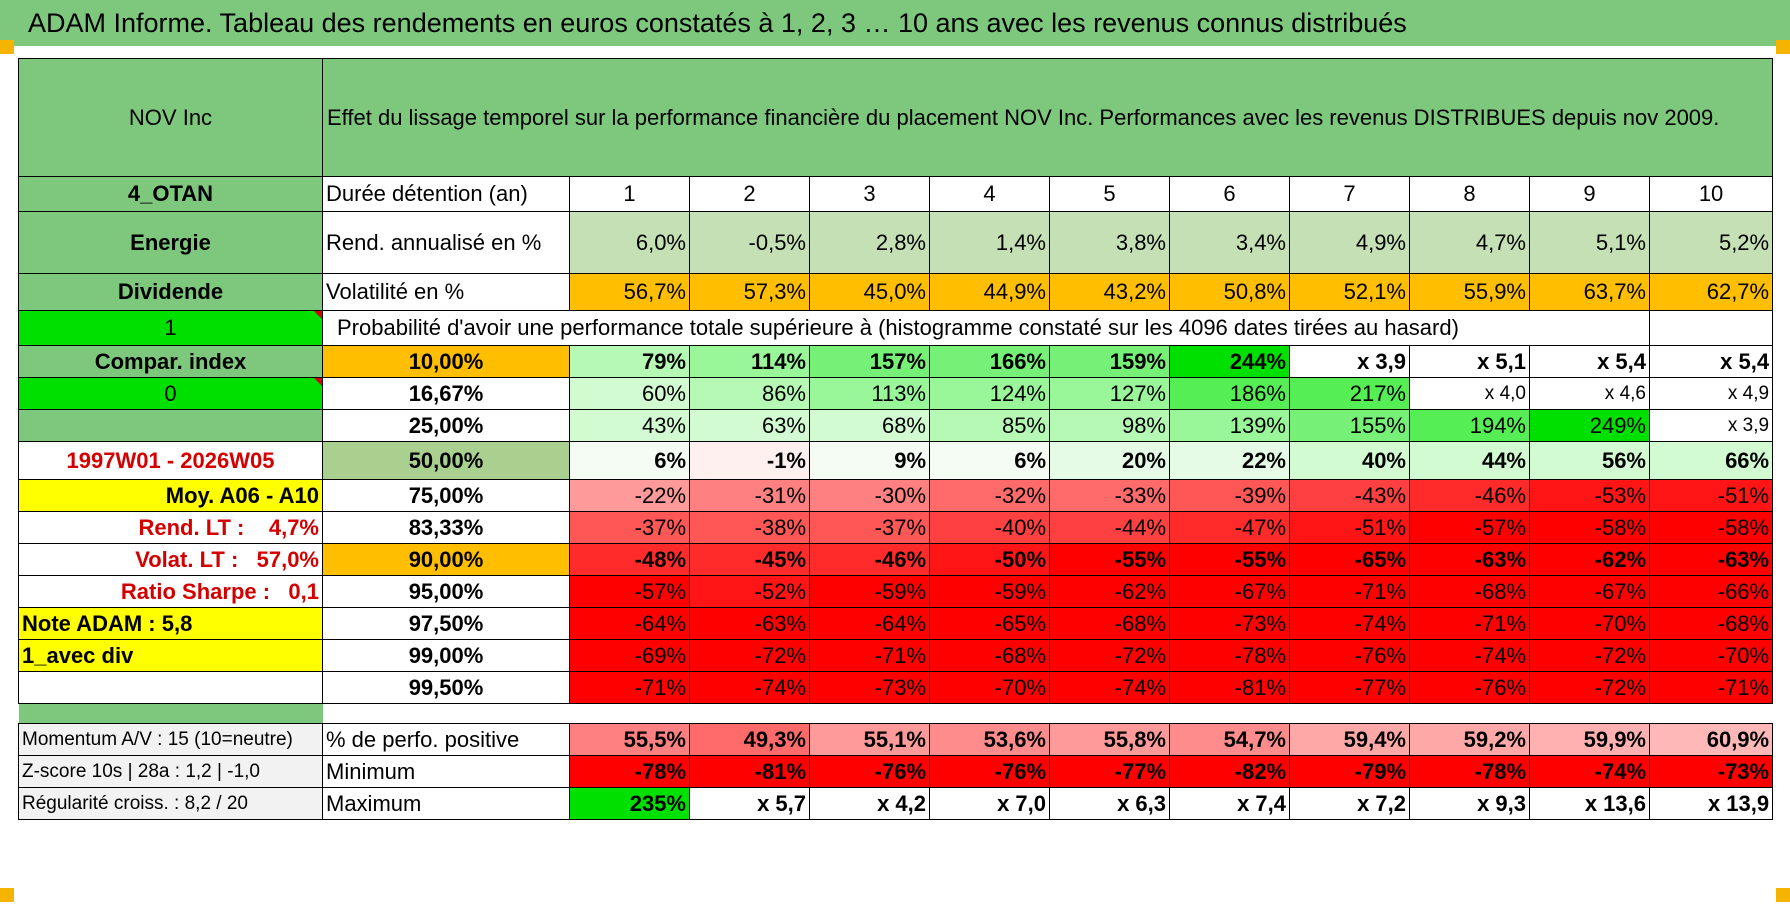  I want to click on prob-cell: -78%, so click(1229, 655).